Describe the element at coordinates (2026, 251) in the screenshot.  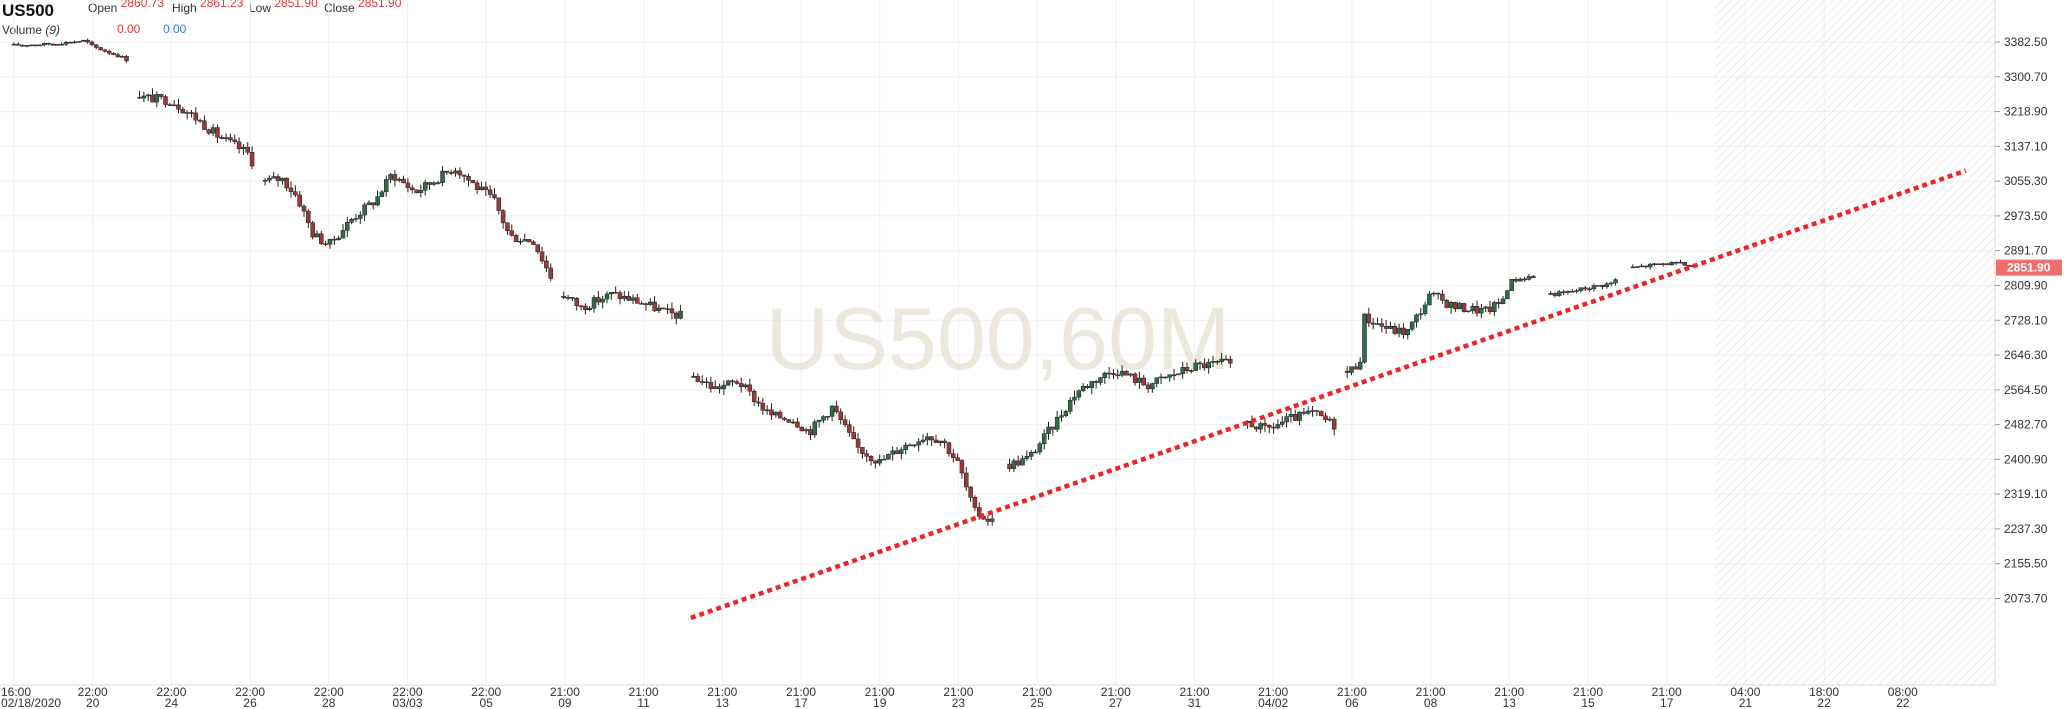
I see `y-tick-label: 2891.70` at that location.